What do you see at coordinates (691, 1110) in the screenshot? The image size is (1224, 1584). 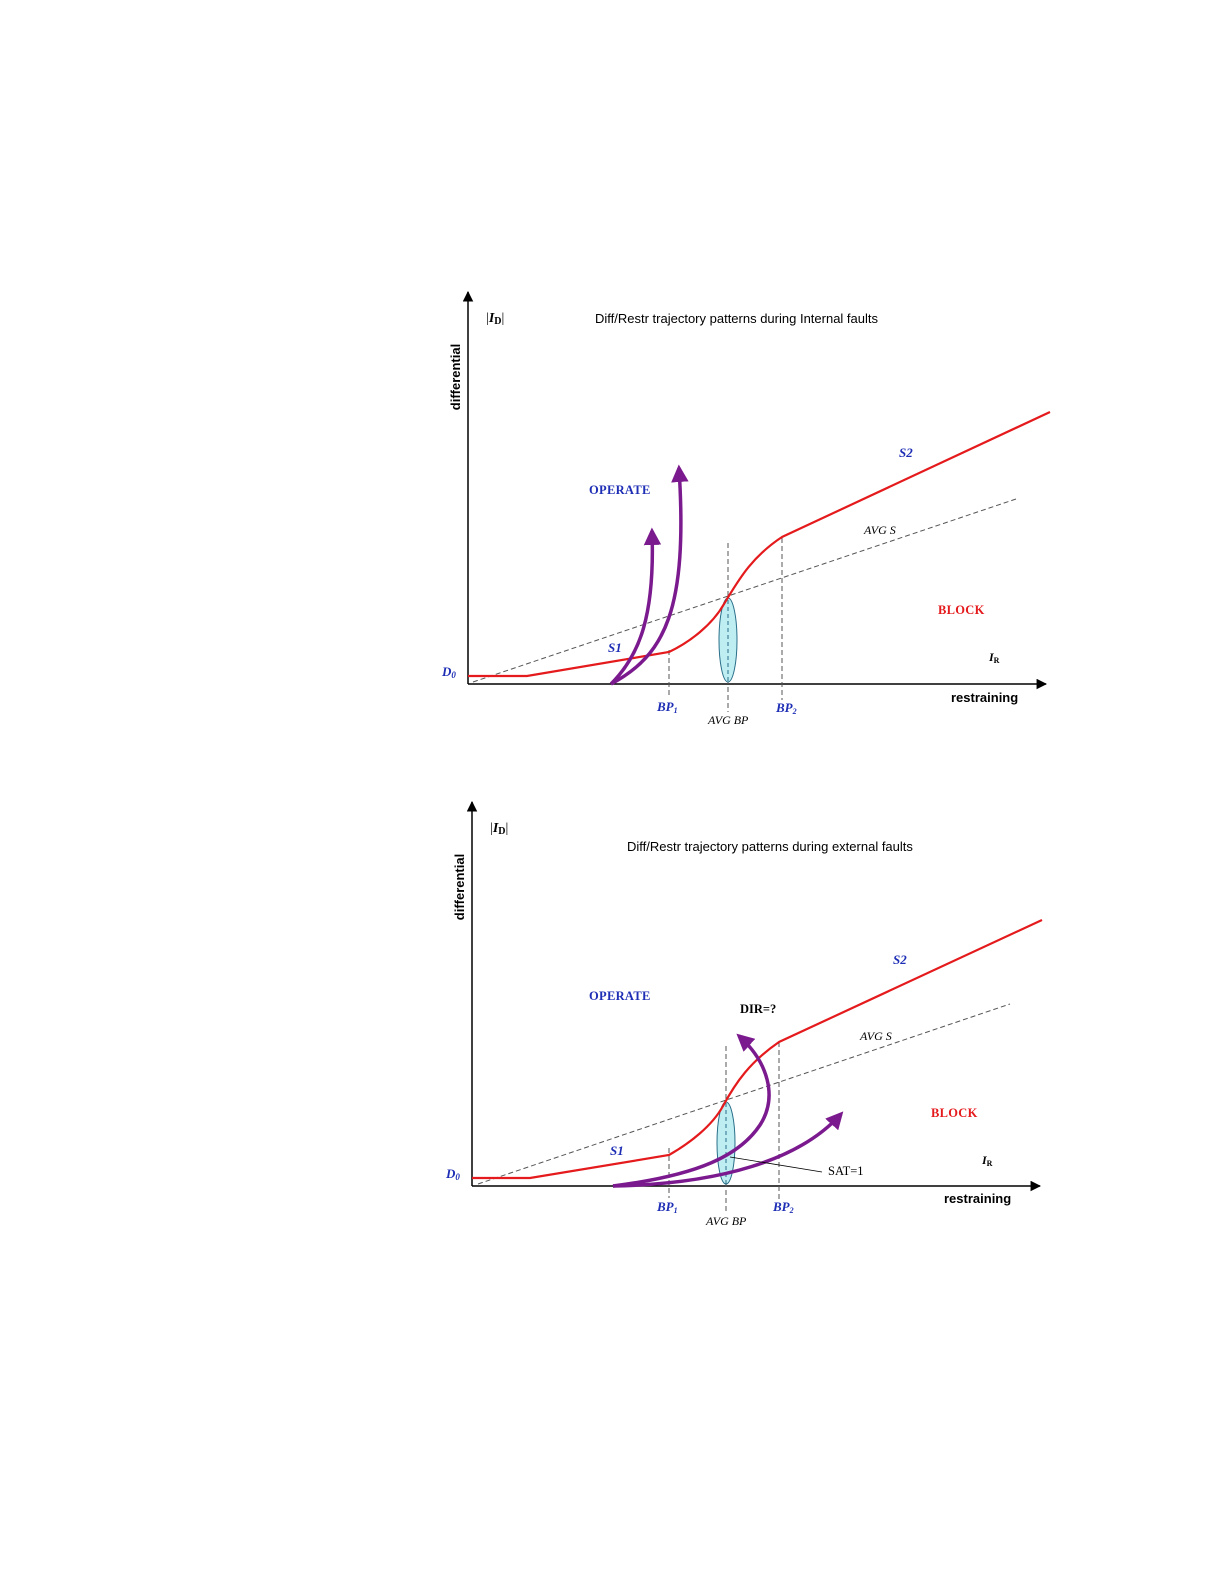 I see `external-fault-trajectory-dir` at bounding box center [691, 1110].